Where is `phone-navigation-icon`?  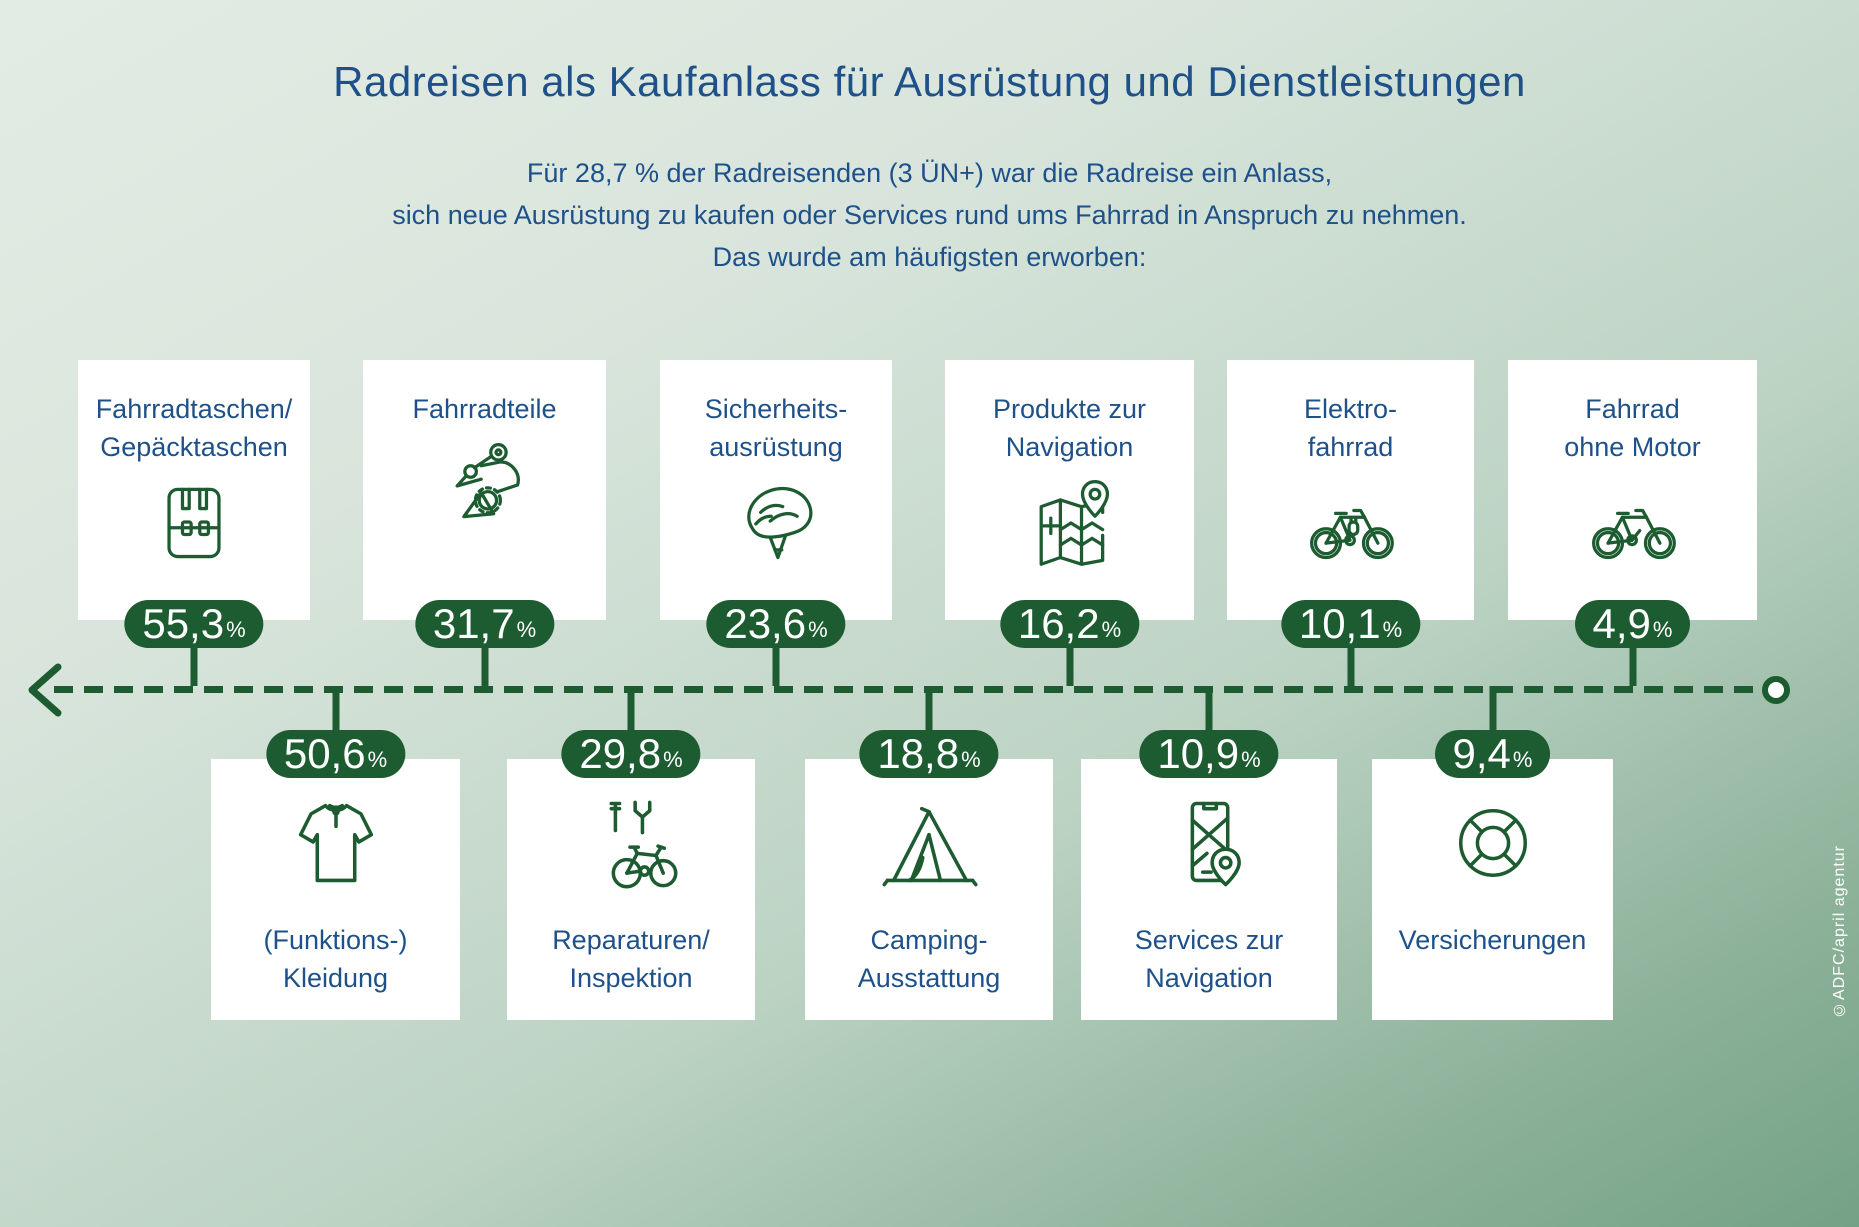 phone-navigation-icon is located at coordinates (1215, 844).